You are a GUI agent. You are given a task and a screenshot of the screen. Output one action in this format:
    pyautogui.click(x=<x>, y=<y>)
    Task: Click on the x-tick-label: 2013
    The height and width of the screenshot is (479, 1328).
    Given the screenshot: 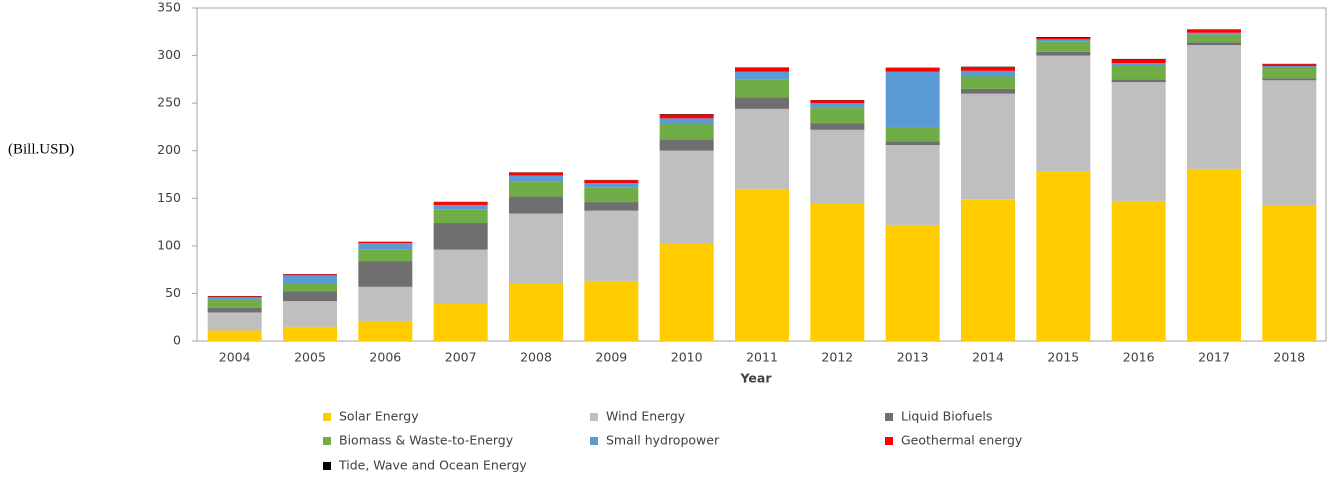 What is the action you would take?
    pyautogui.click(x=913, y=357)
    